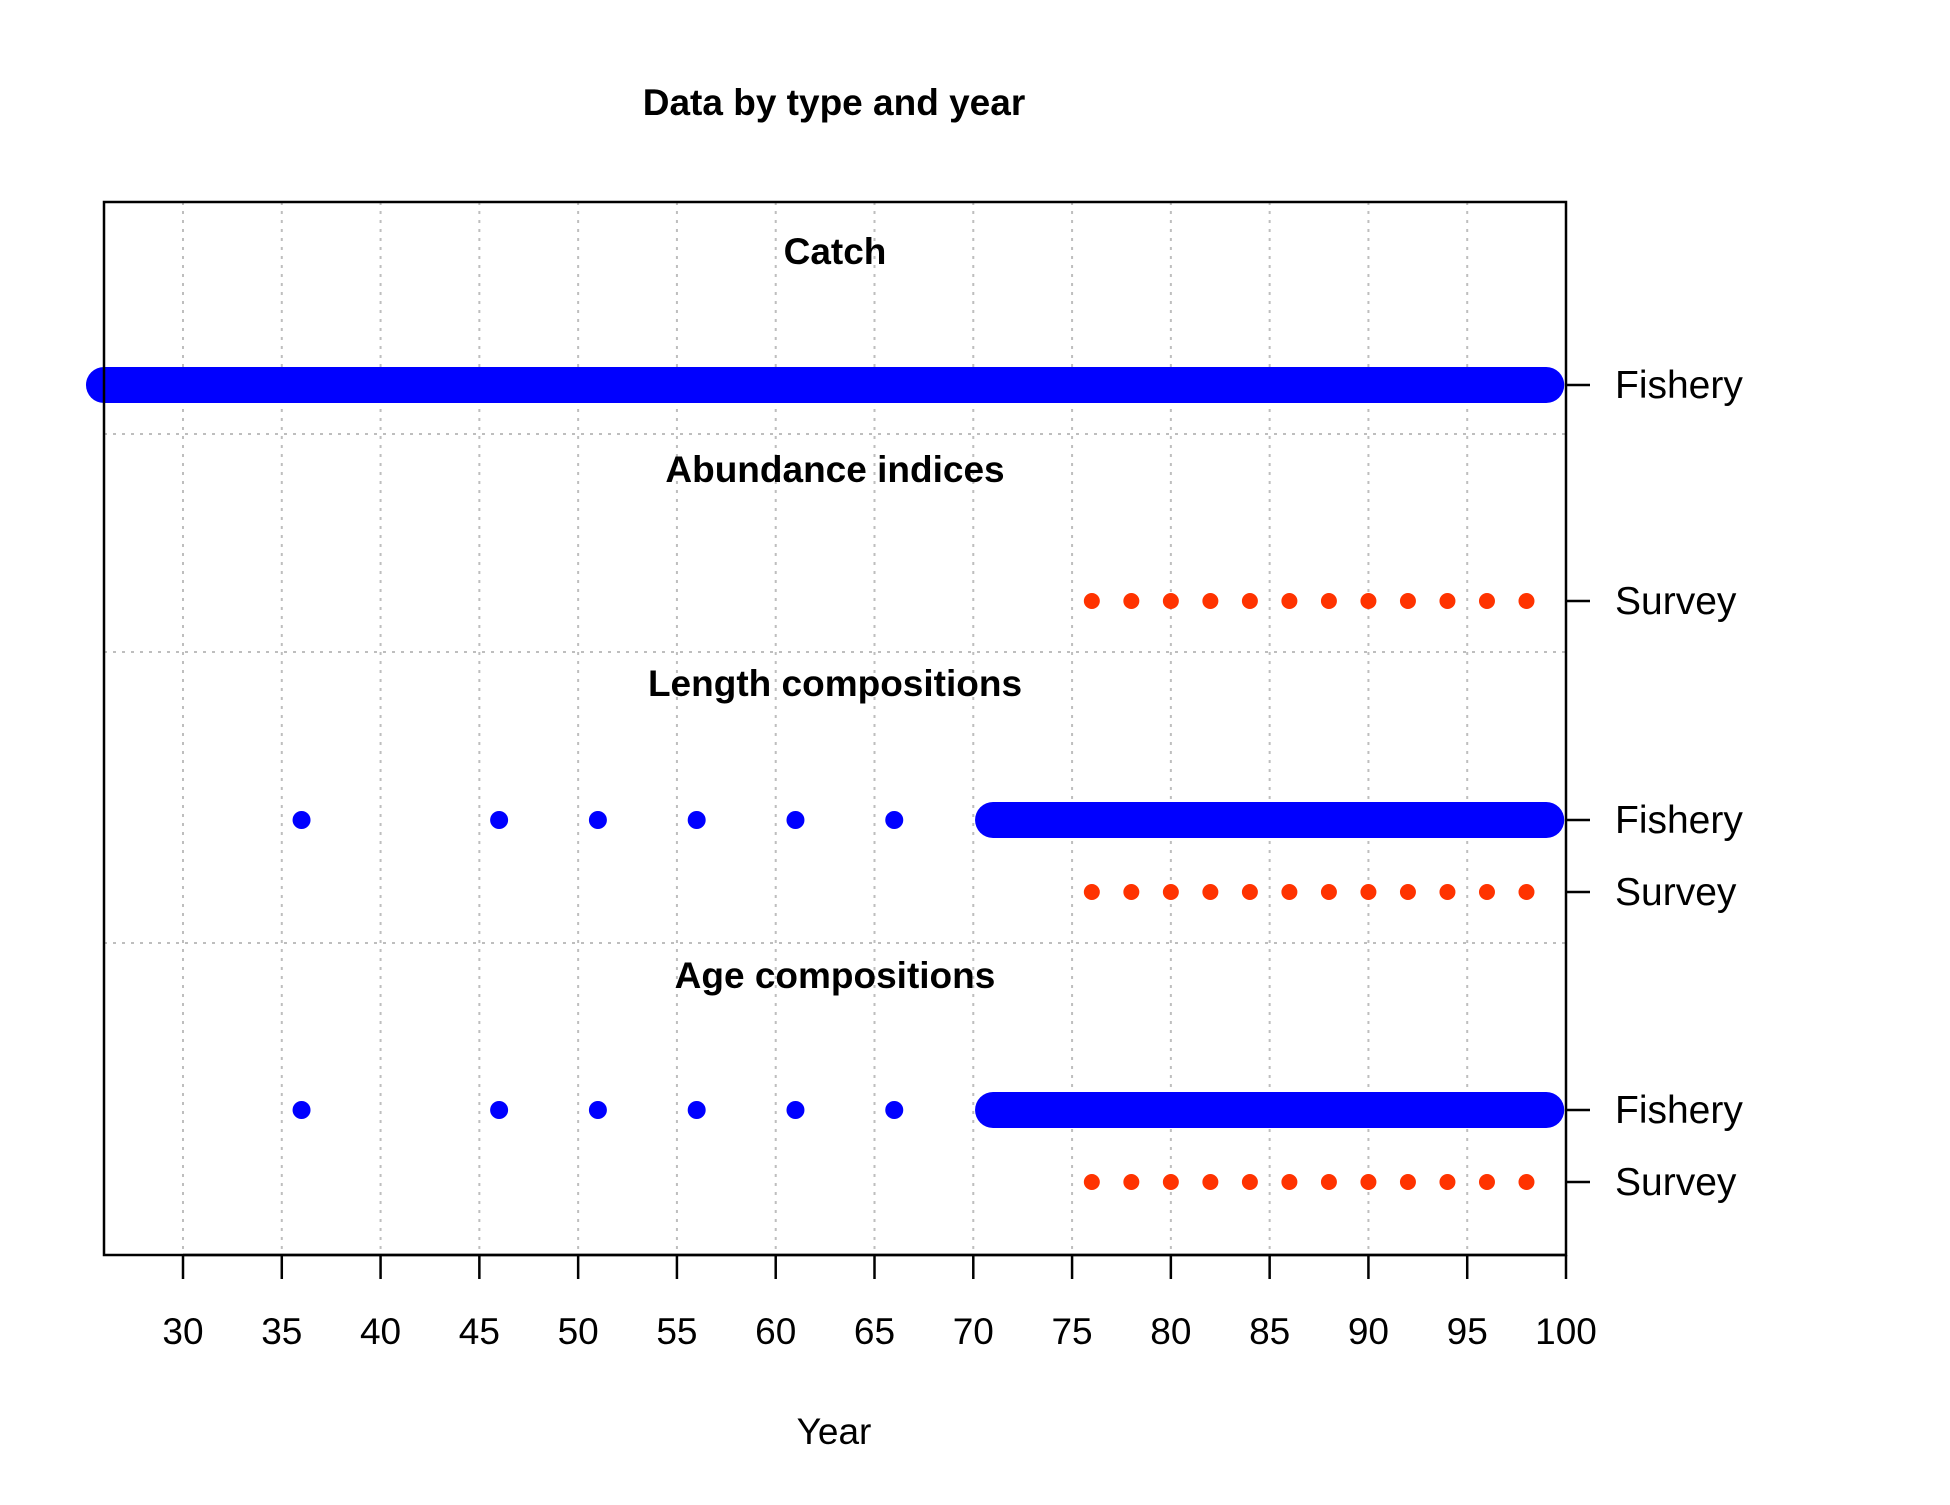  What do you see at coordinates (834, 102) in the screenshot?
I see `chart-title: Data by type and year` at bounding box center [834, 102].